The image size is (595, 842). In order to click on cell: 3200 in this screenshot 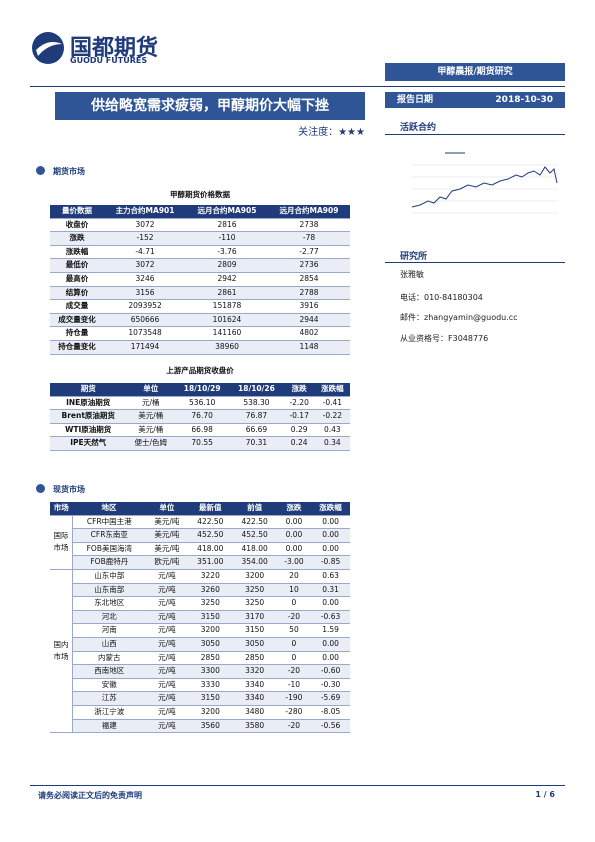, I will do `click(210, 630)`.